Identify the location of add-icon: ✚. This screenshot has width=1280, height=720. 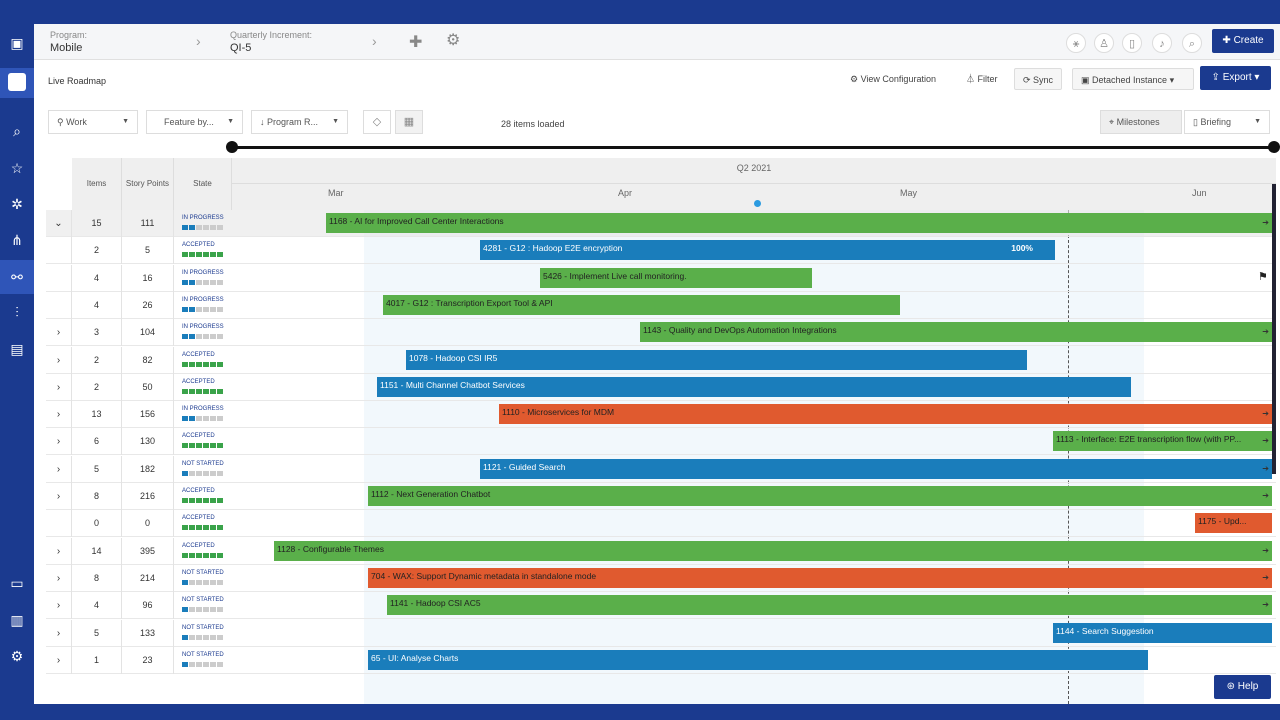
(416, 42).